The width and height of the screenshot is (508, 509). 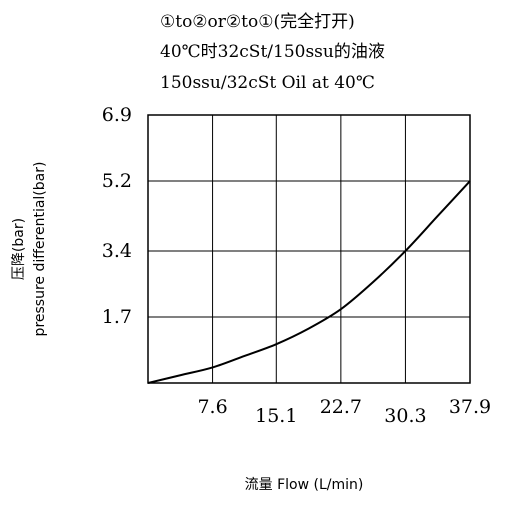 I want to click on title-line-2: 40℃时32cSt/150ssu的油液, so click(x=272, y=52).